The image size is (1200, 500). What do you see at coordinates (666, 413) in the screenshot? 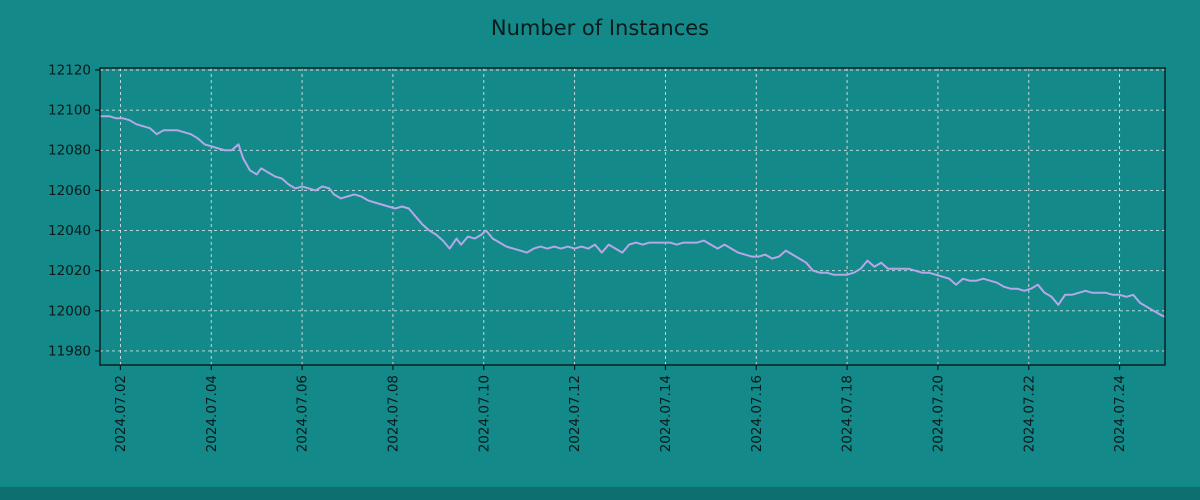
I see `x-tick-label: 2024.07.14` at bounding box center [666, 413].